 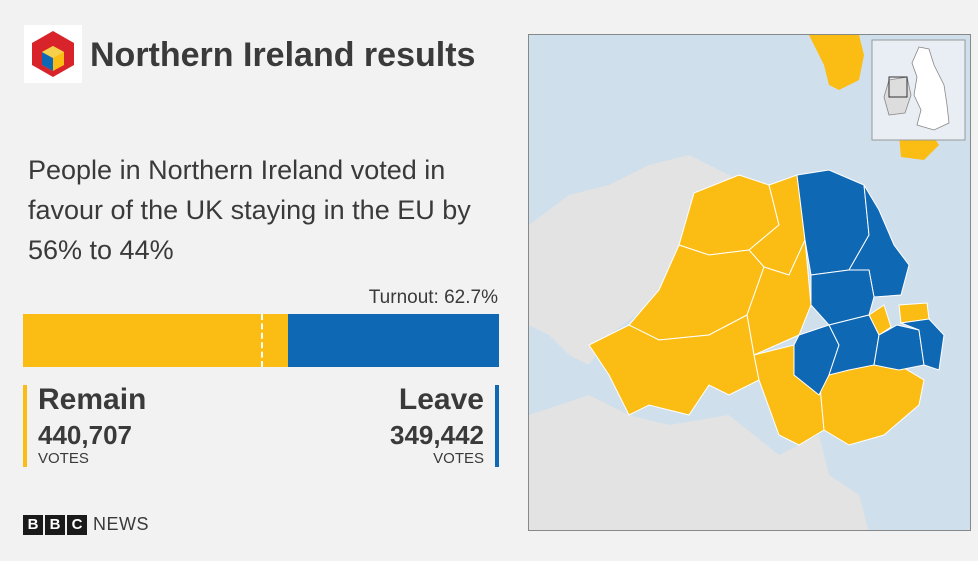 I want to click on land-ireland-south, so click(x=699, y=462).